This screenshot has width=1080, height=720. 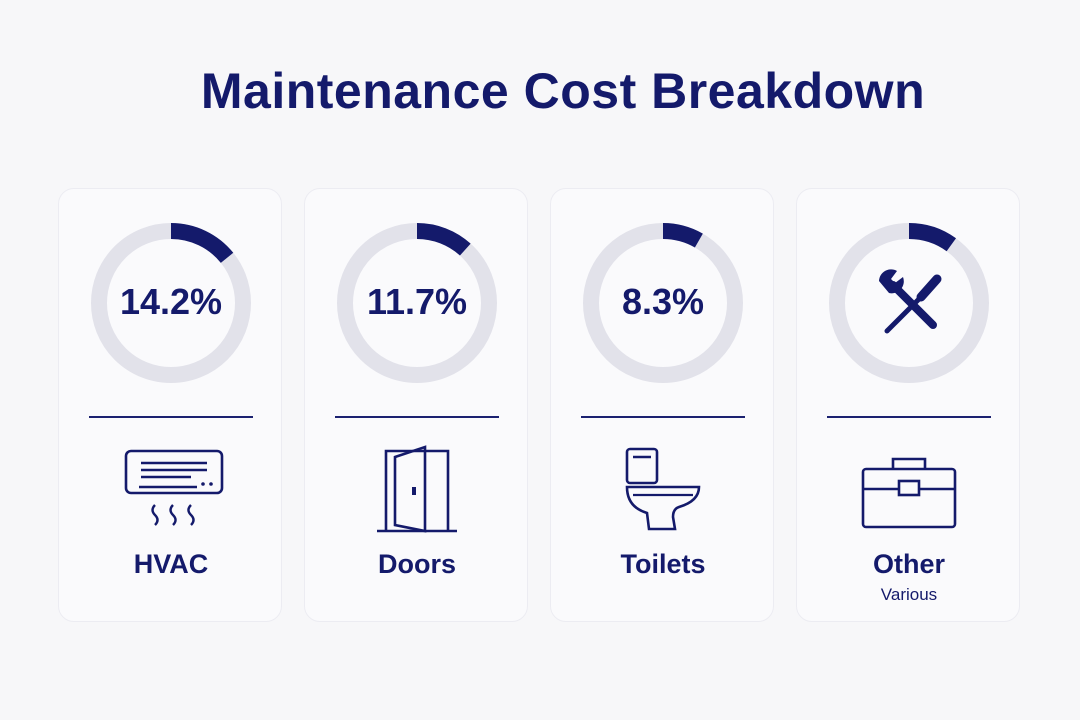 I want to click on card-toilets: 8.3% Toilets, so click(x=662, y=405).